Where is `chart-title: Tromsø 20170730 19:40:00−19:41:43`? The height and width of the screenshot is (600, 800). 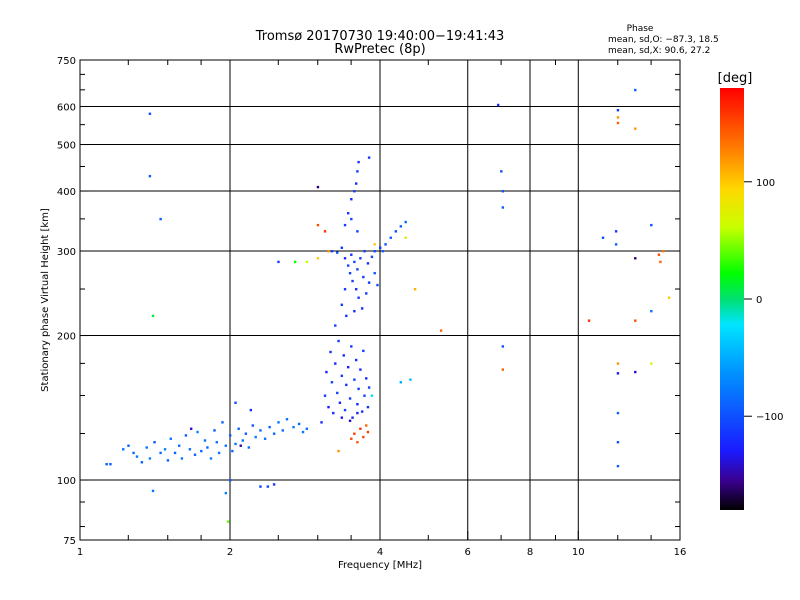 chart-title: Tromsø 20170730 19:40:00−19:41:43 is located at coordinates (380, 36).